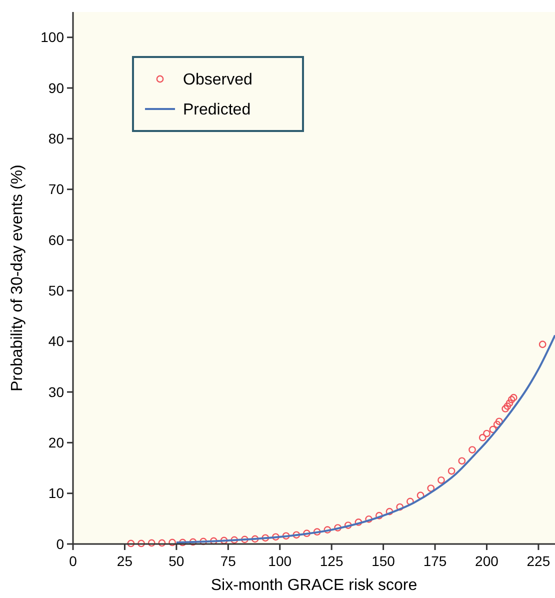 The height and width of the screenshot is (598, 555). What do you see at coordinates (435, 561) in the screenshot?
I see `x-tick-label: 175` at bounding box center [435, 561].